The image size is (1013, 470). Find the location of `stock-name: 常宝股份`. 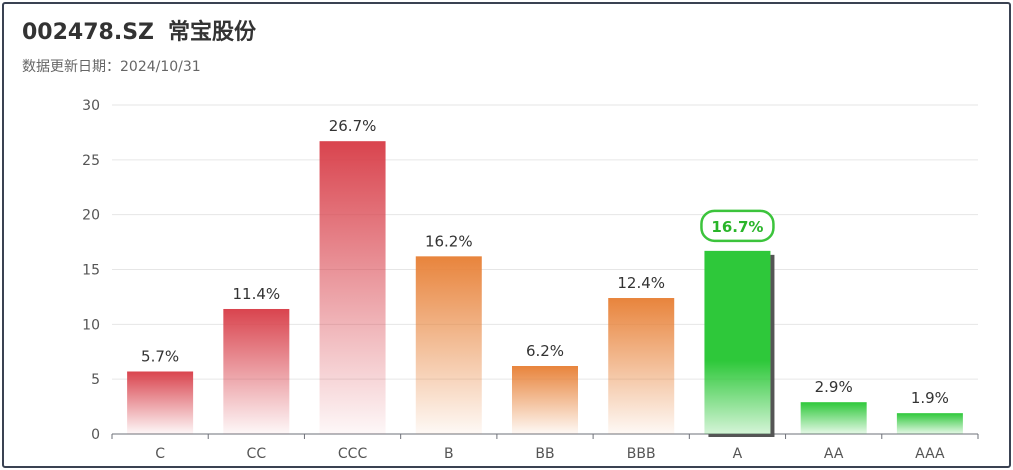

stock-name: 常宝股份 is located at coordinates (212, 32).